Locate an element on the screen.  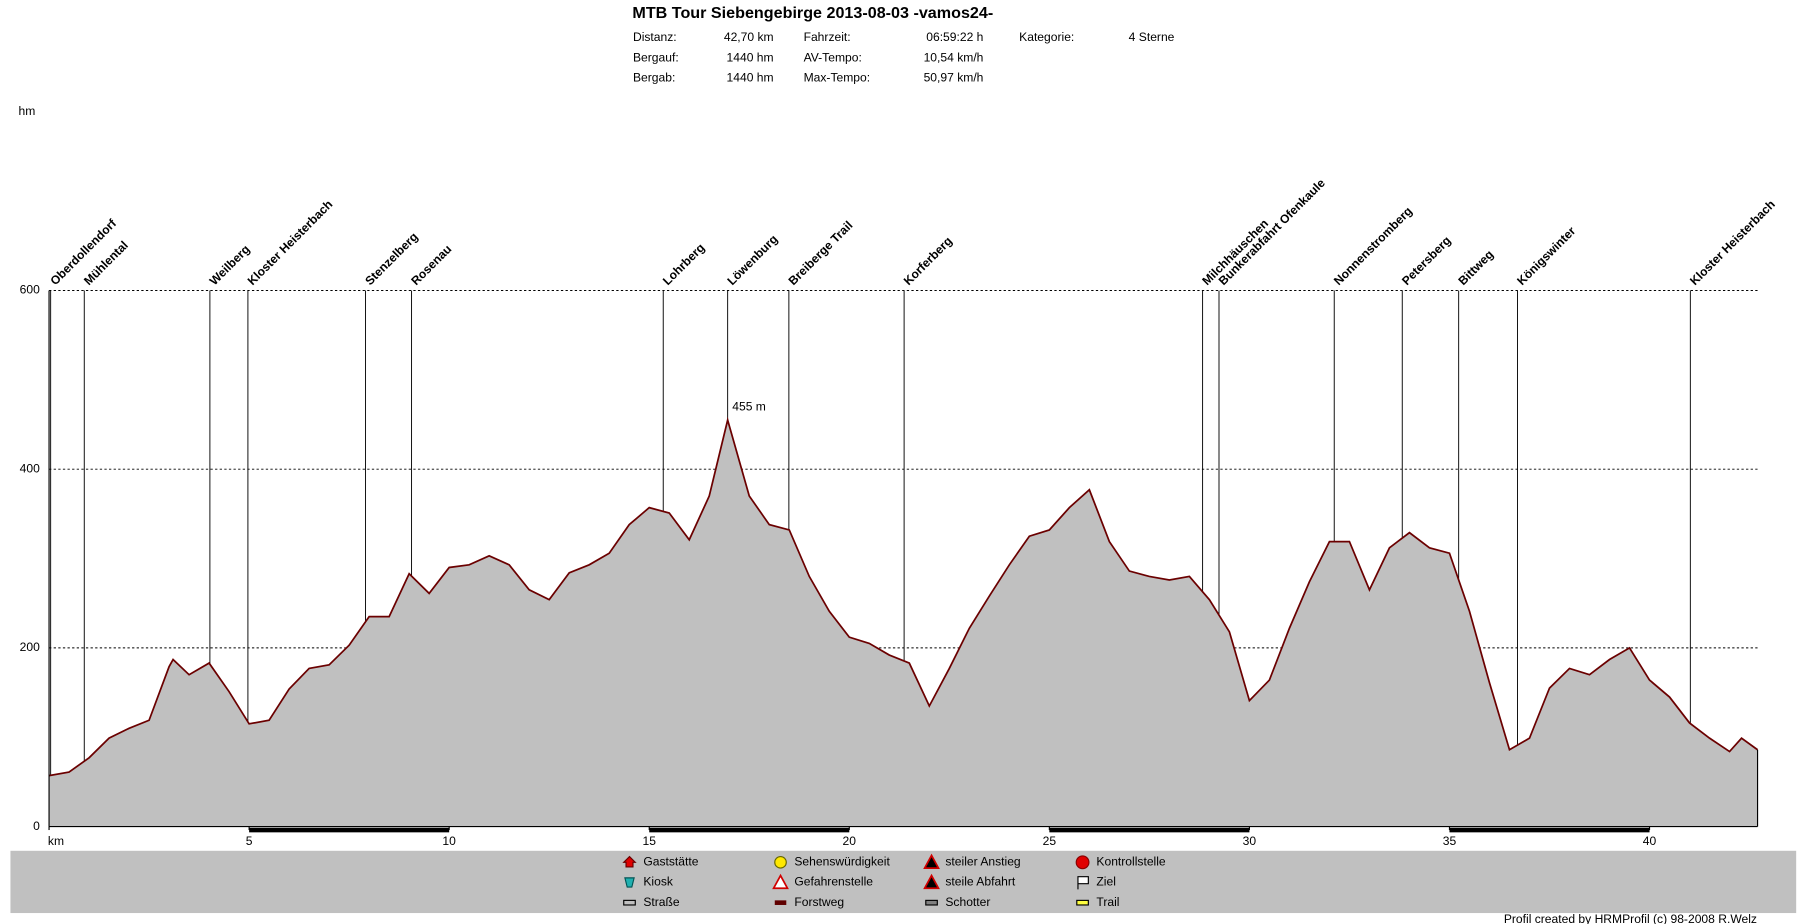
stat-text: 4 Sterne is located at coordinates (1152, 37).